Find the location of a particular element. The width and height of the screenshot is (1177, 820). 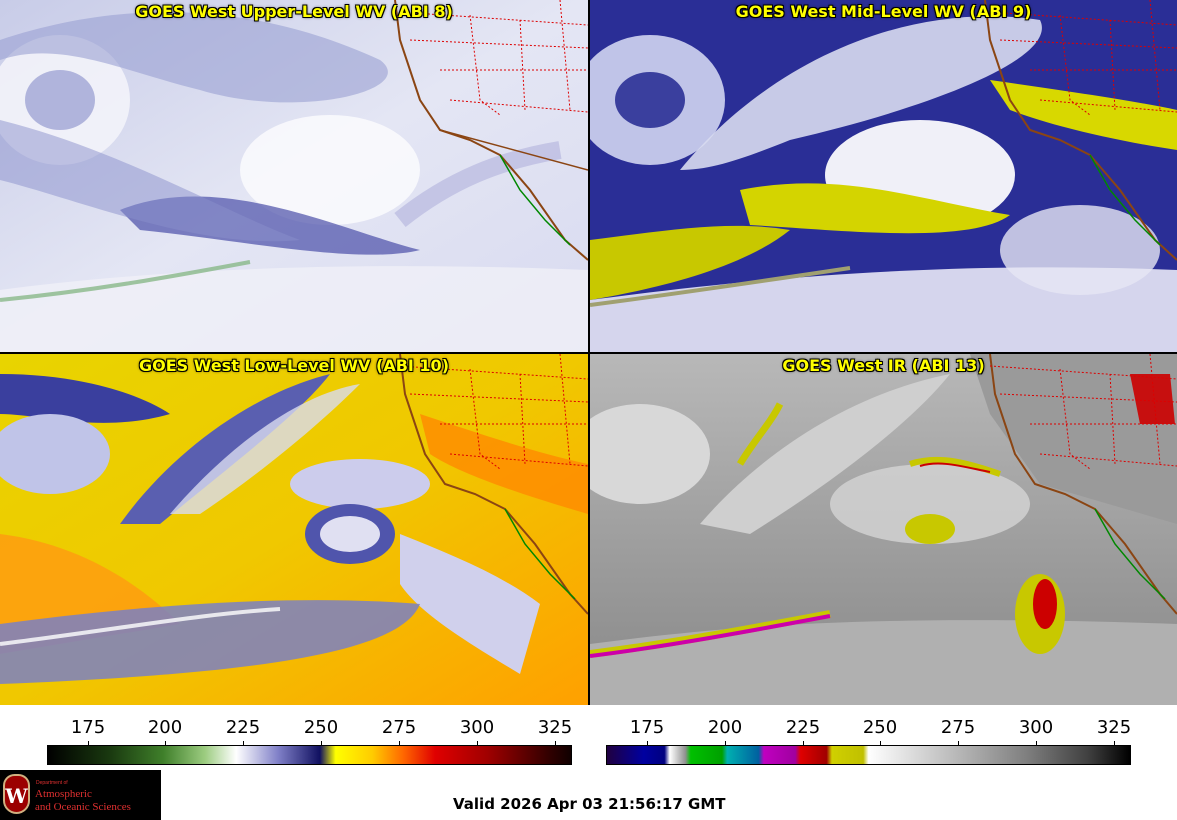

panel-divider-horizontal is located at coordinates (588, 353).